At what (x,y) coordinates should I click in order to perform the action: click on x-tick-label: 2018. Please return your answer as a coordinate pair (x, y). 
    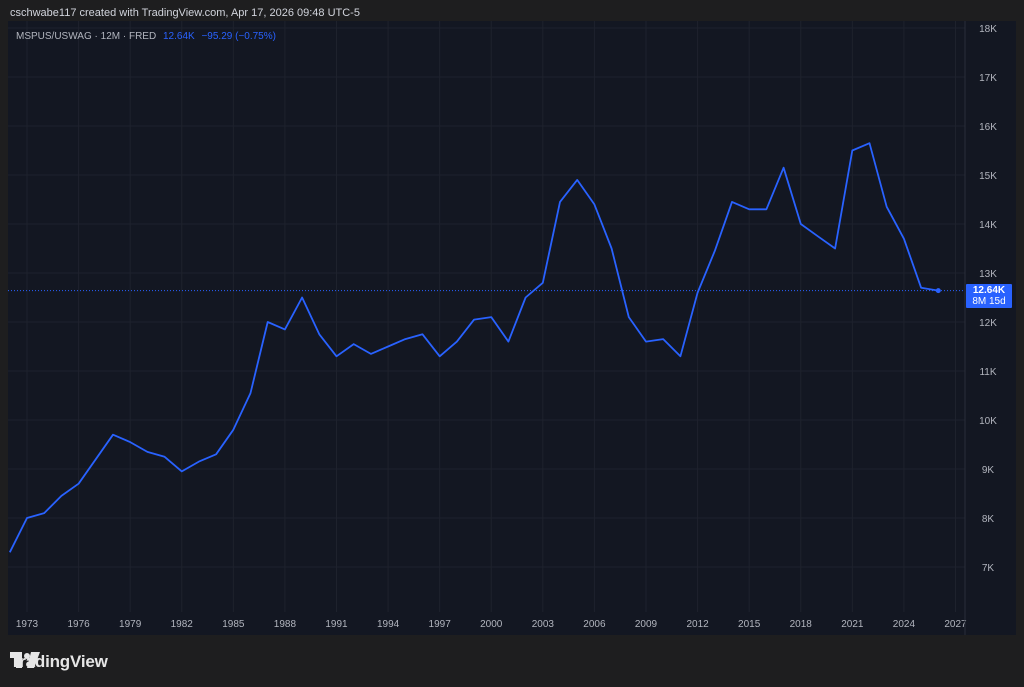
    Looking at the image, I should click on (801, 624).